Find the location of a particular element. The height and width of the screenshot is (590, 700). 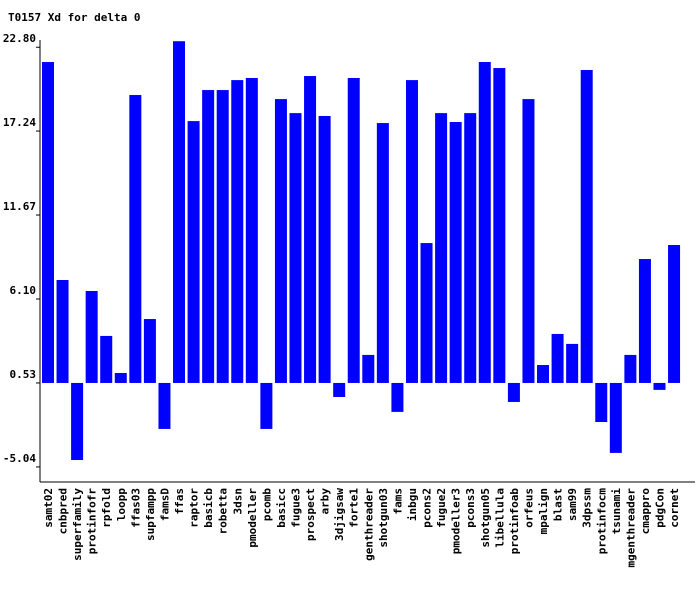

y-tick-label: 11.67 is located at coordinates (19, 206).